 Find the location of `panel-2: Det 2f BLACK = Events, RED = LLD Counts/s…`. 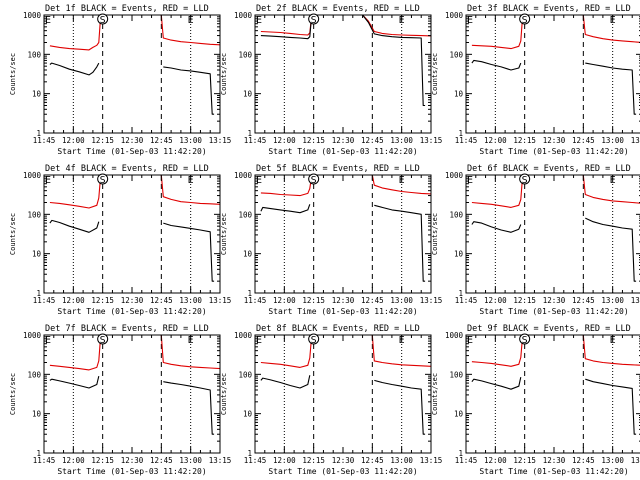

panel-2: Det 2f BLACK = Events, RED = LLD Counts/s… is located at coordinates (331, 80).